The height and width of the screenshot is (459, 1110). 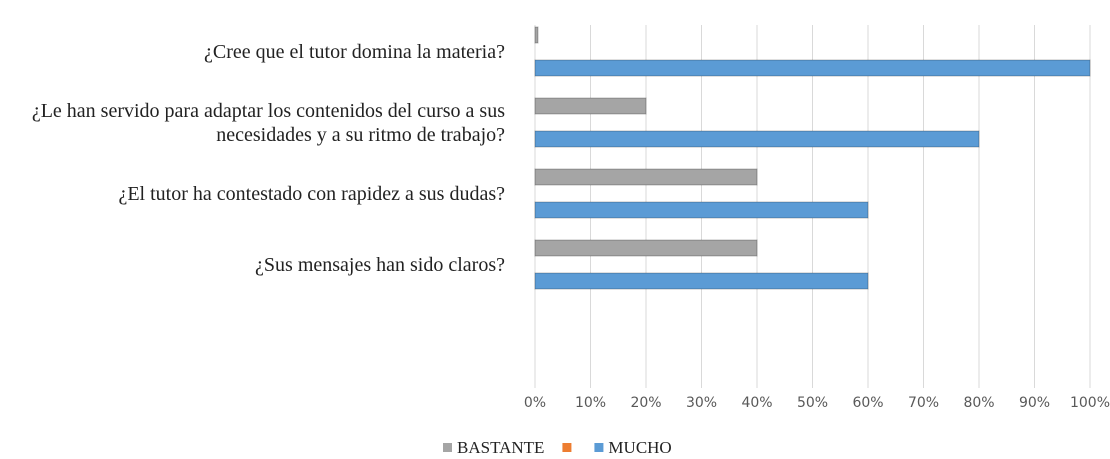 What do you see at coordinates (923, 403) in the screenshot?
I see `x-tick-label: 70%` at bounding box center [923, 403].